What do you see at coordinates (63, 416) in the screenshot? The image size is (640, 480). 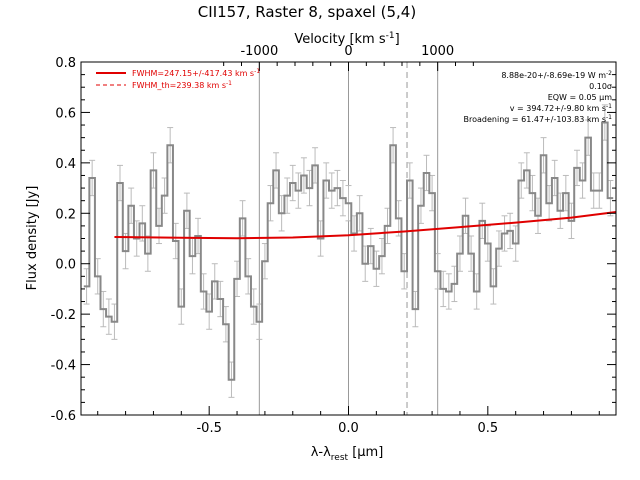 I see `y-tick-label: -0.6` at bounding box center [63, 416].